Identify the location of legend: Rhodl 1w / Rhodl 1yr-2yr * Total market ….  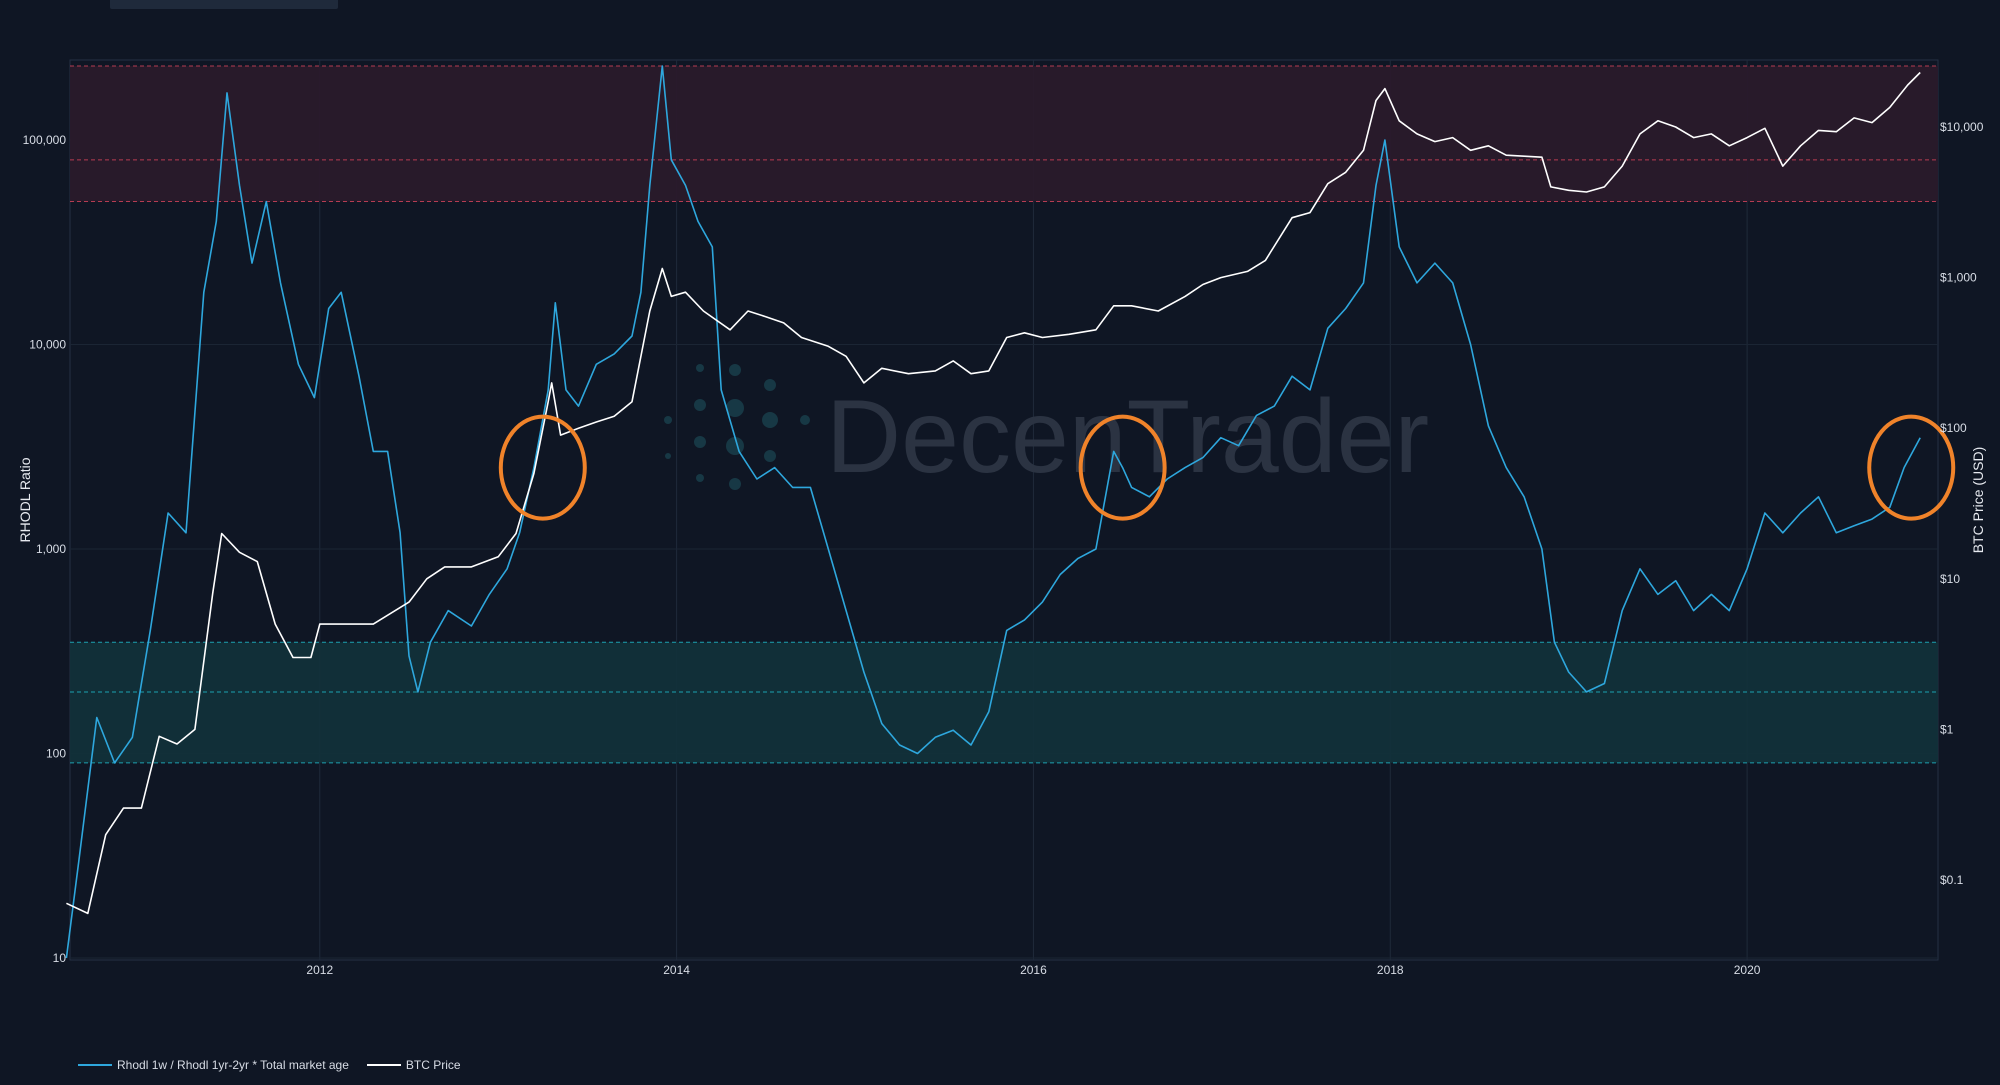
(275, 1065).